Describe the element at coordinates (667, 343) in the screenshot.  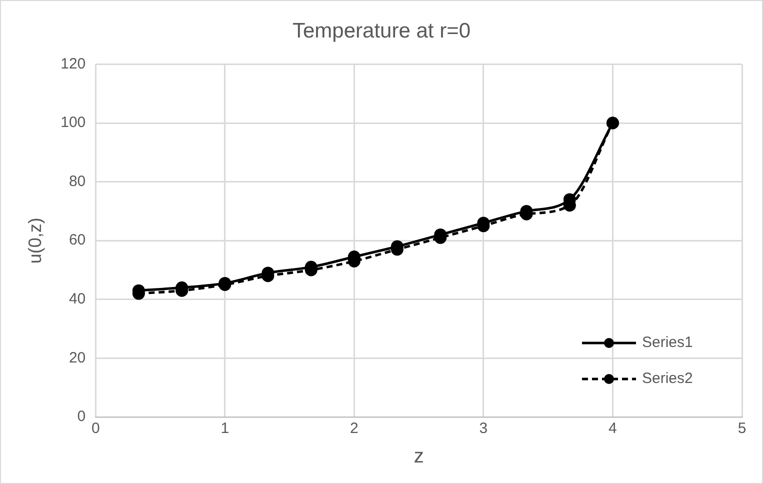
I see `legend-label: Series1` at that location.